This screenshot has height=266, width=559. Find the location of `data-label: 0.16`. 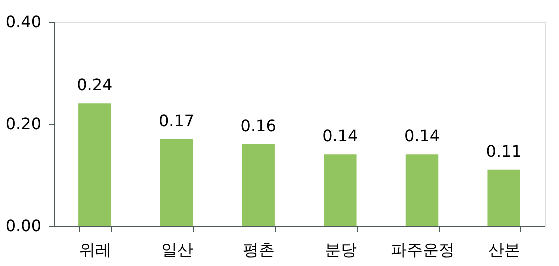

data-label: 0.16 is located at coordinates (258, 126).